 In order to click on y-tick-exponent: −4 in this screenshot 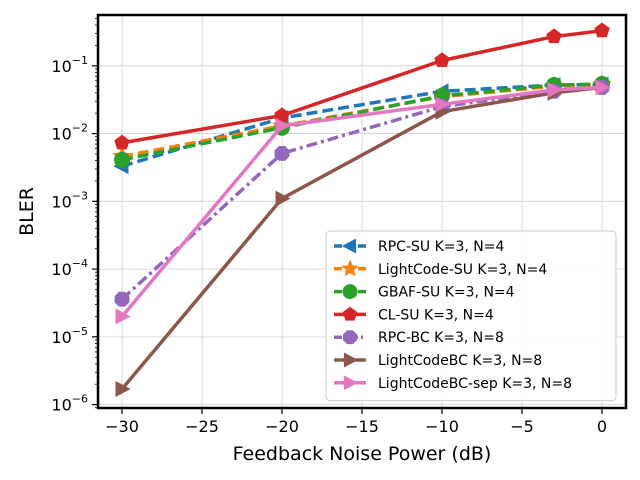, I will do `click(80, 263)`.